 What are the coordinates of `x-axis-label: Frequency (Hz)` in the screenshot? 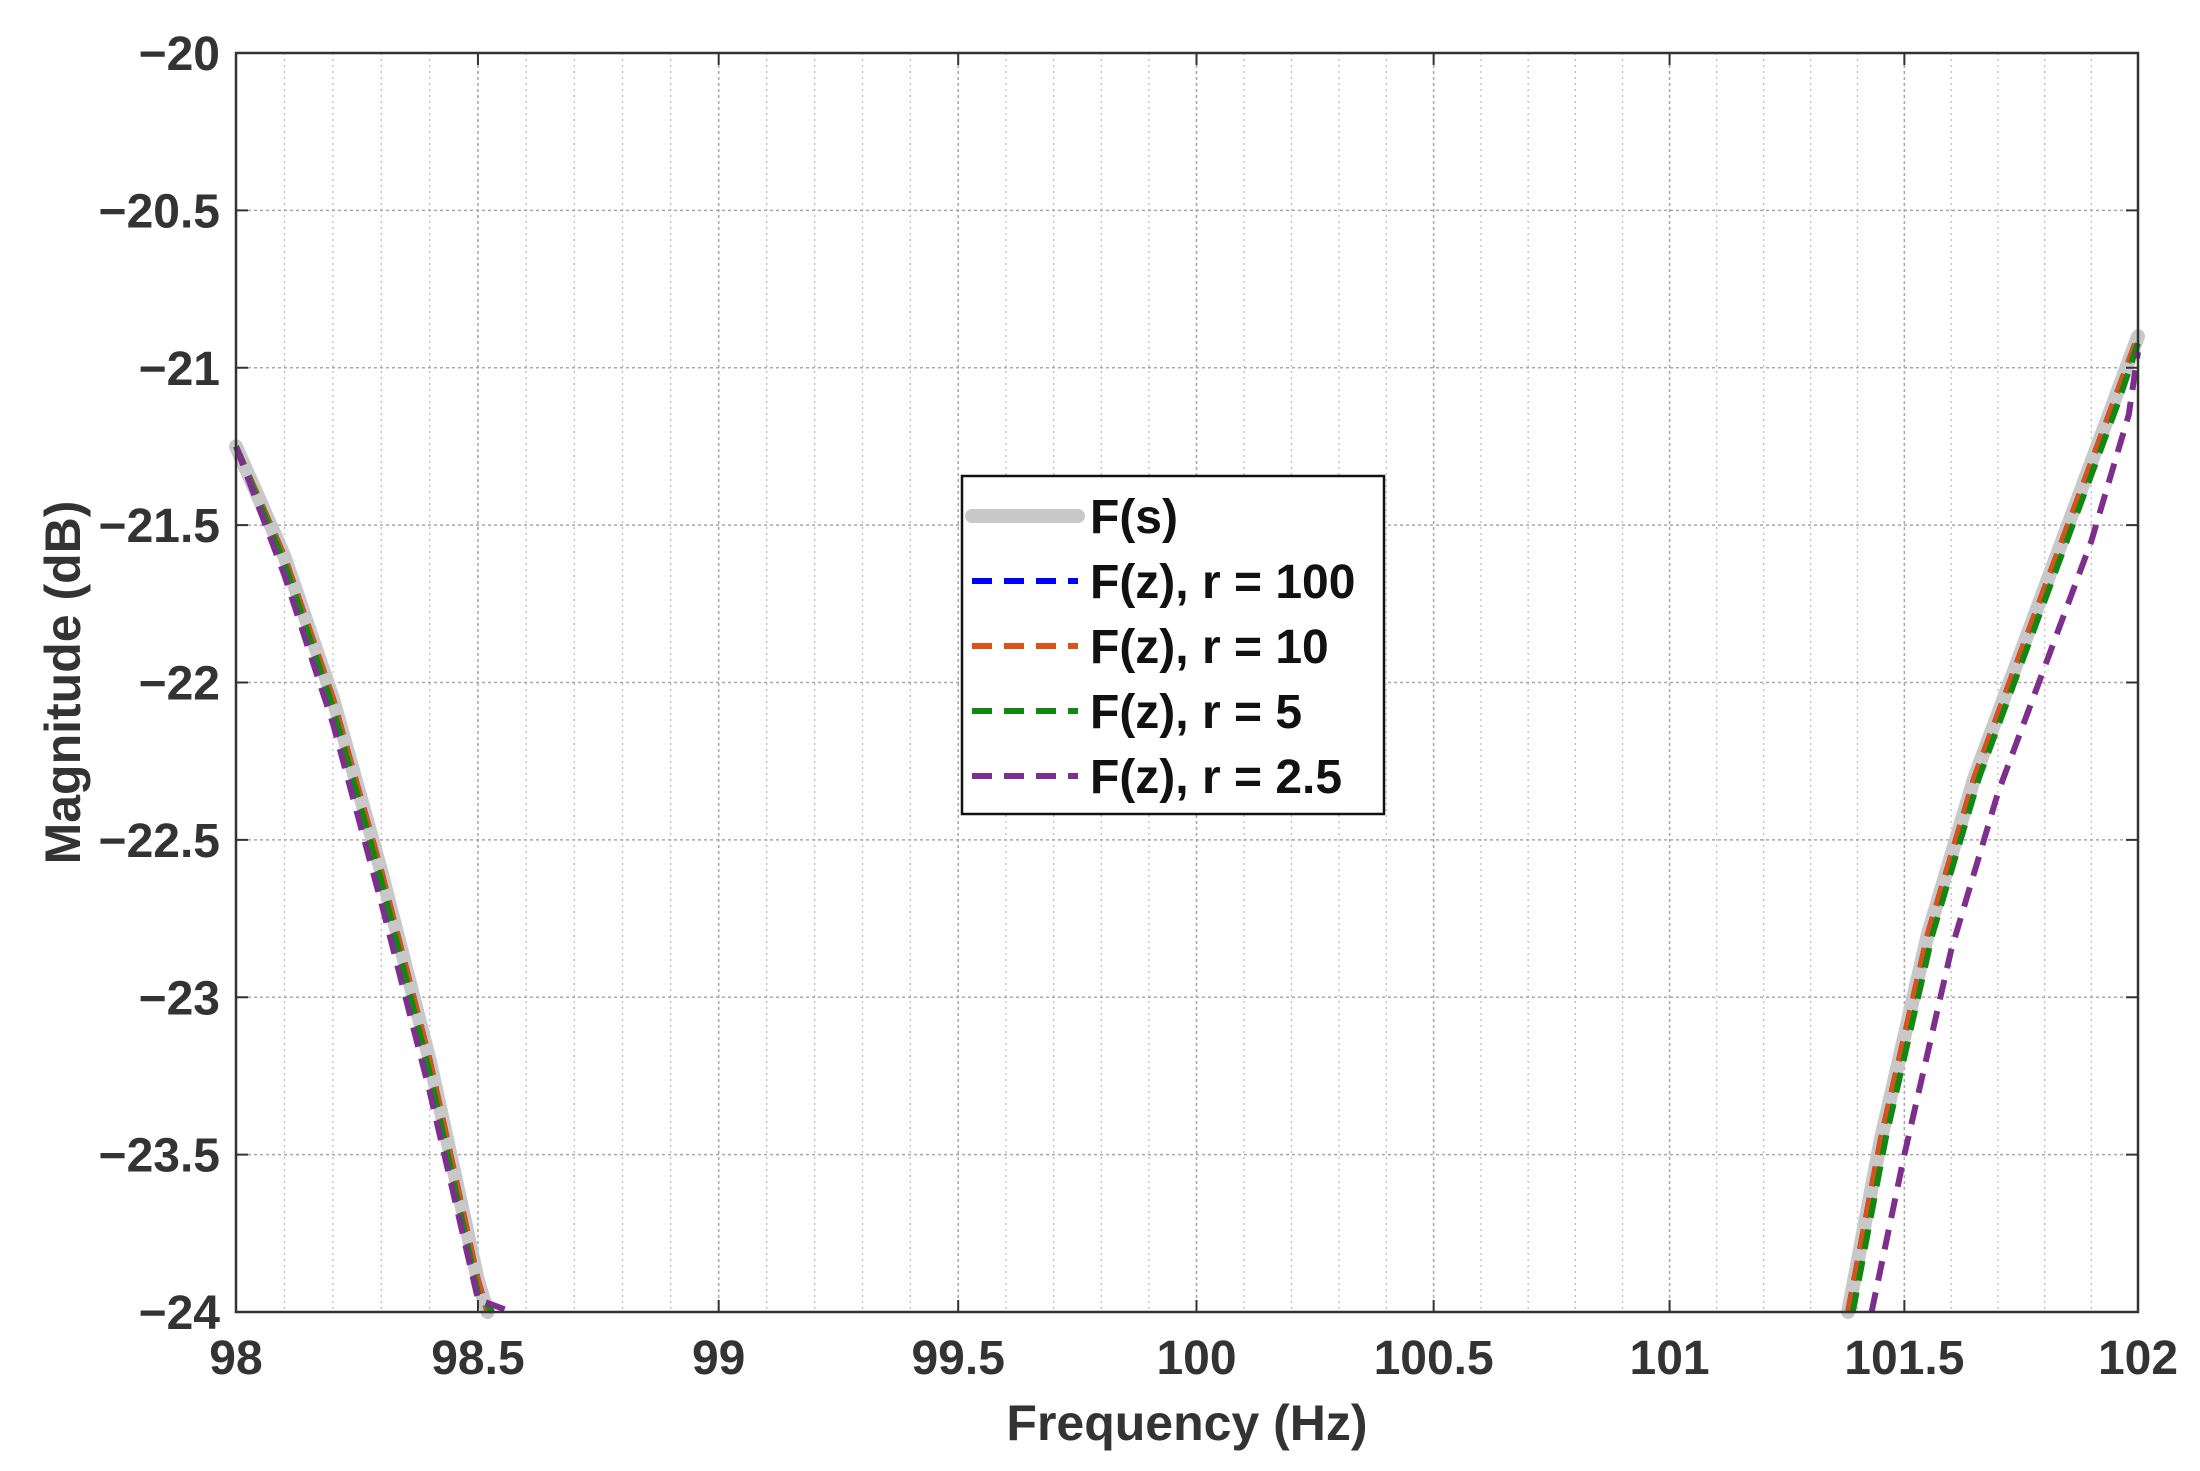 It's located at (1186, 1423).